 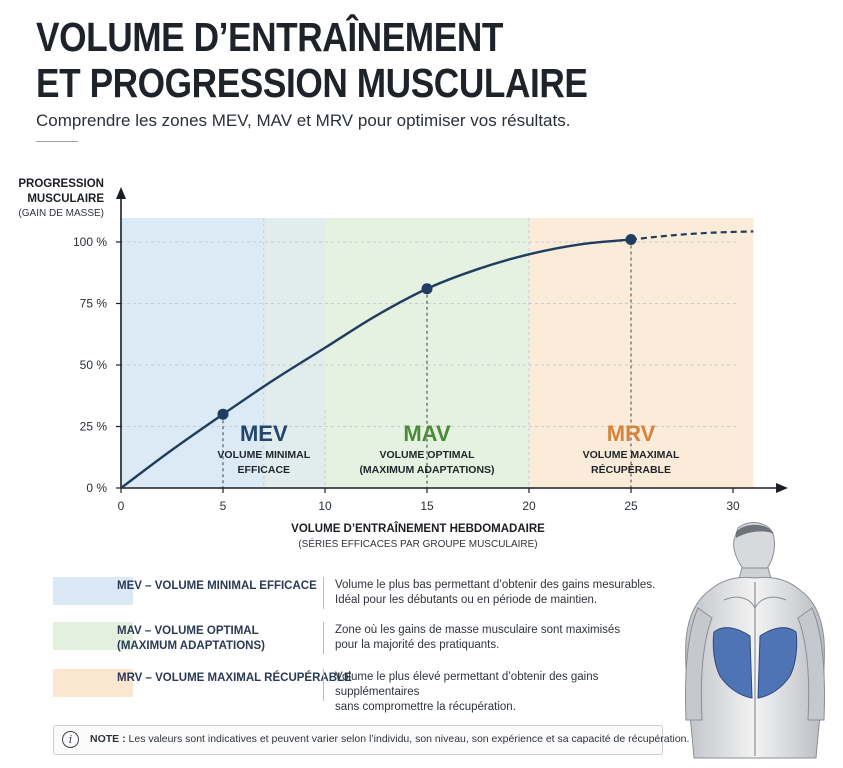 I want to click on back-muscle-left, so click(x=732, y=663).